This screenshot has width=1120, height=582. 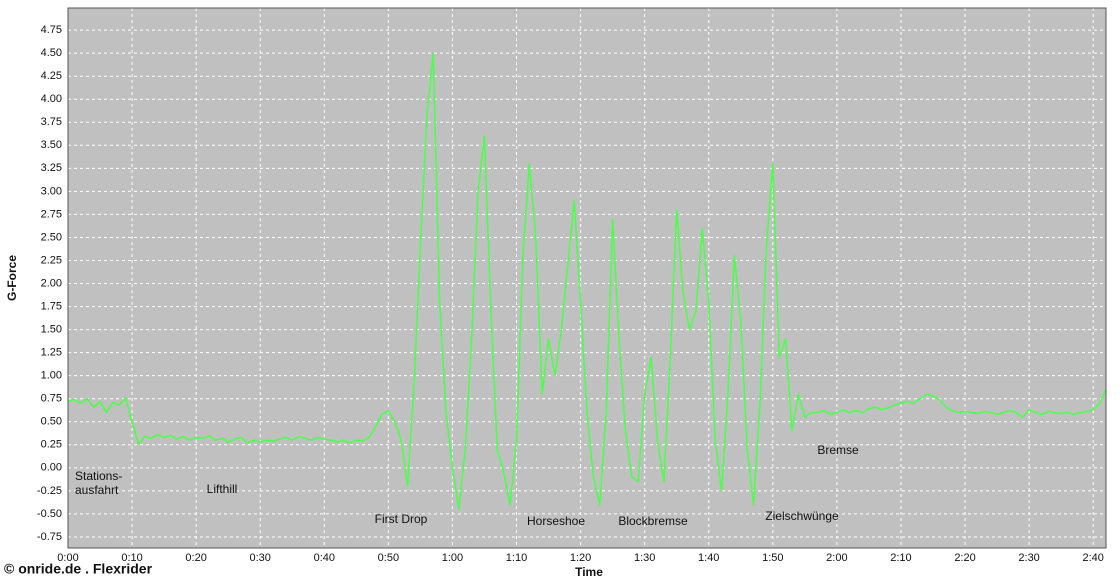 What do you see at coordinates (51, 53) in the screenshot?
I see `y-tick-label: 4.50` at bounding box center [51, 53].